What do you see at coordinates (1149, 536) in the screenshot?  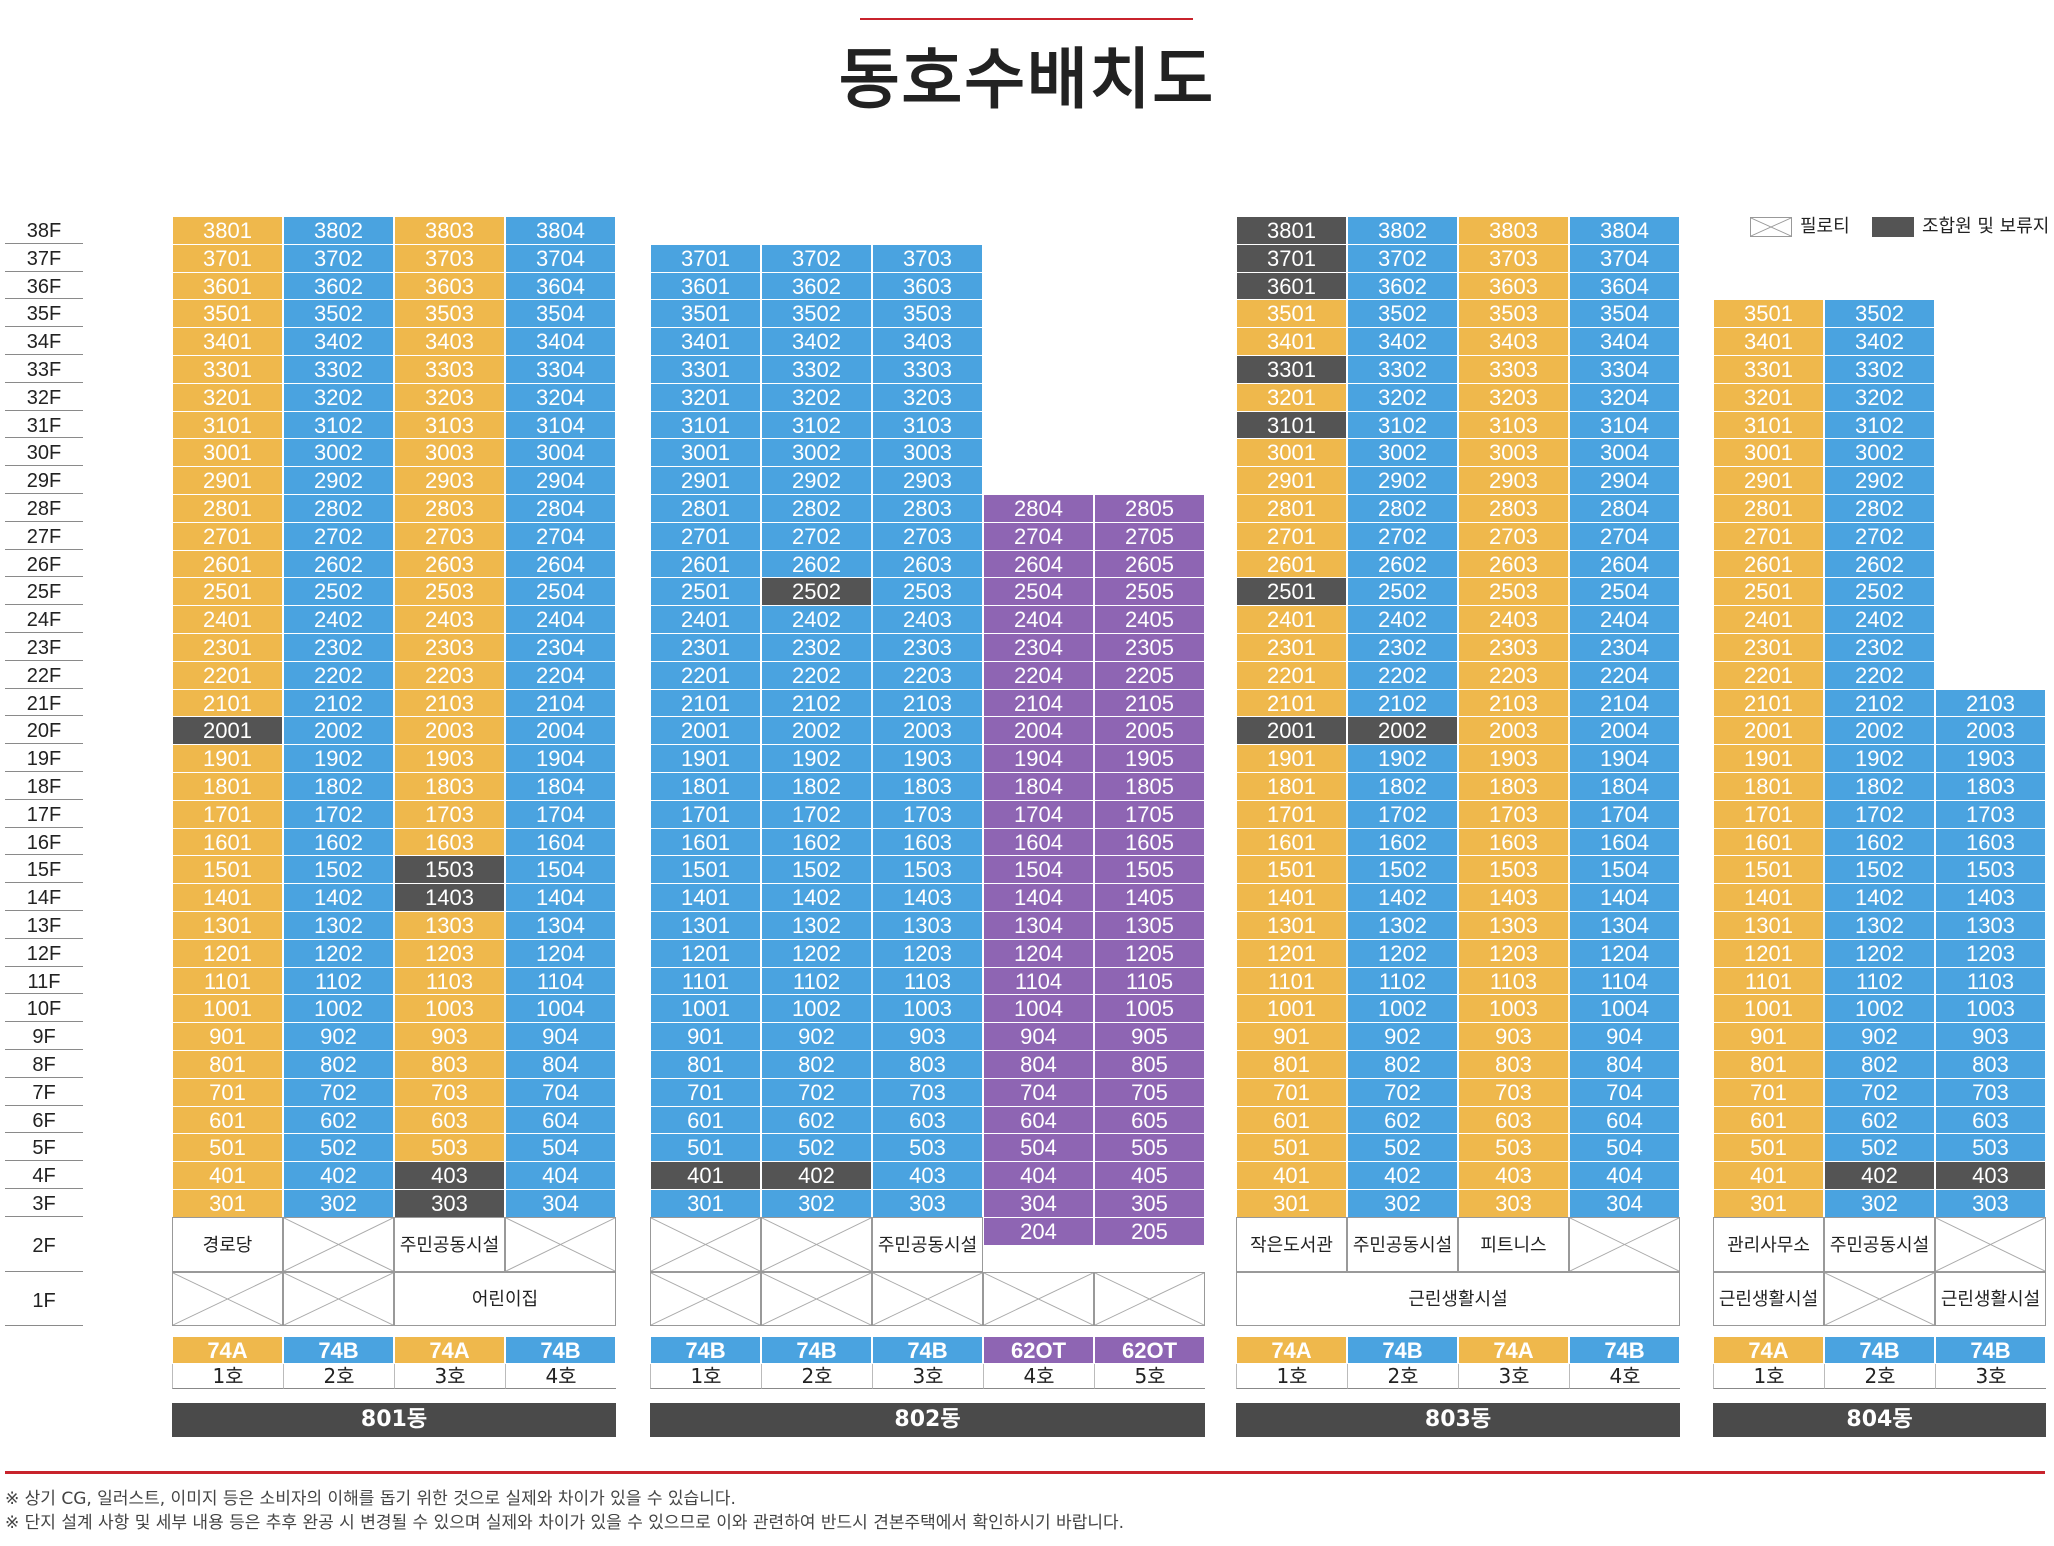 I see `unit-cell: 2705` at bounding box center [1149, 536].